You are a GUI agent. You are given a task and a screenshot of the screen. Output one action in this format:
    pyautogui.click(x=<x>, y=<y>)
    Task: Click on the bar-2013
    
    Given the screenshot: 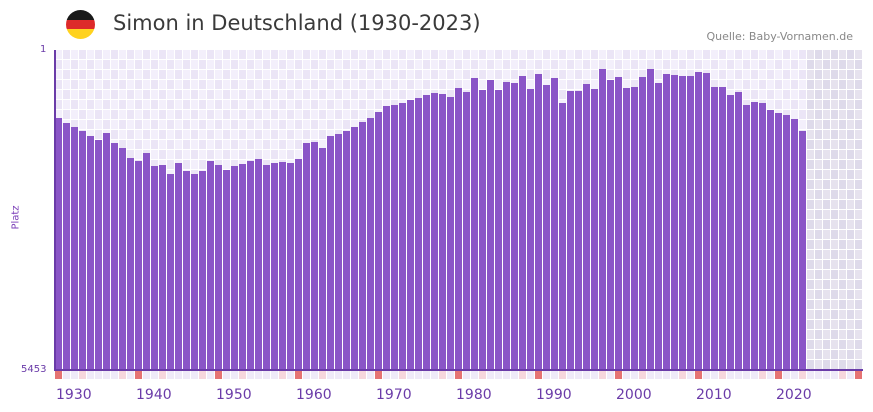 What is the action you would take?
    pyautogui.click(x=722, y=228)
    